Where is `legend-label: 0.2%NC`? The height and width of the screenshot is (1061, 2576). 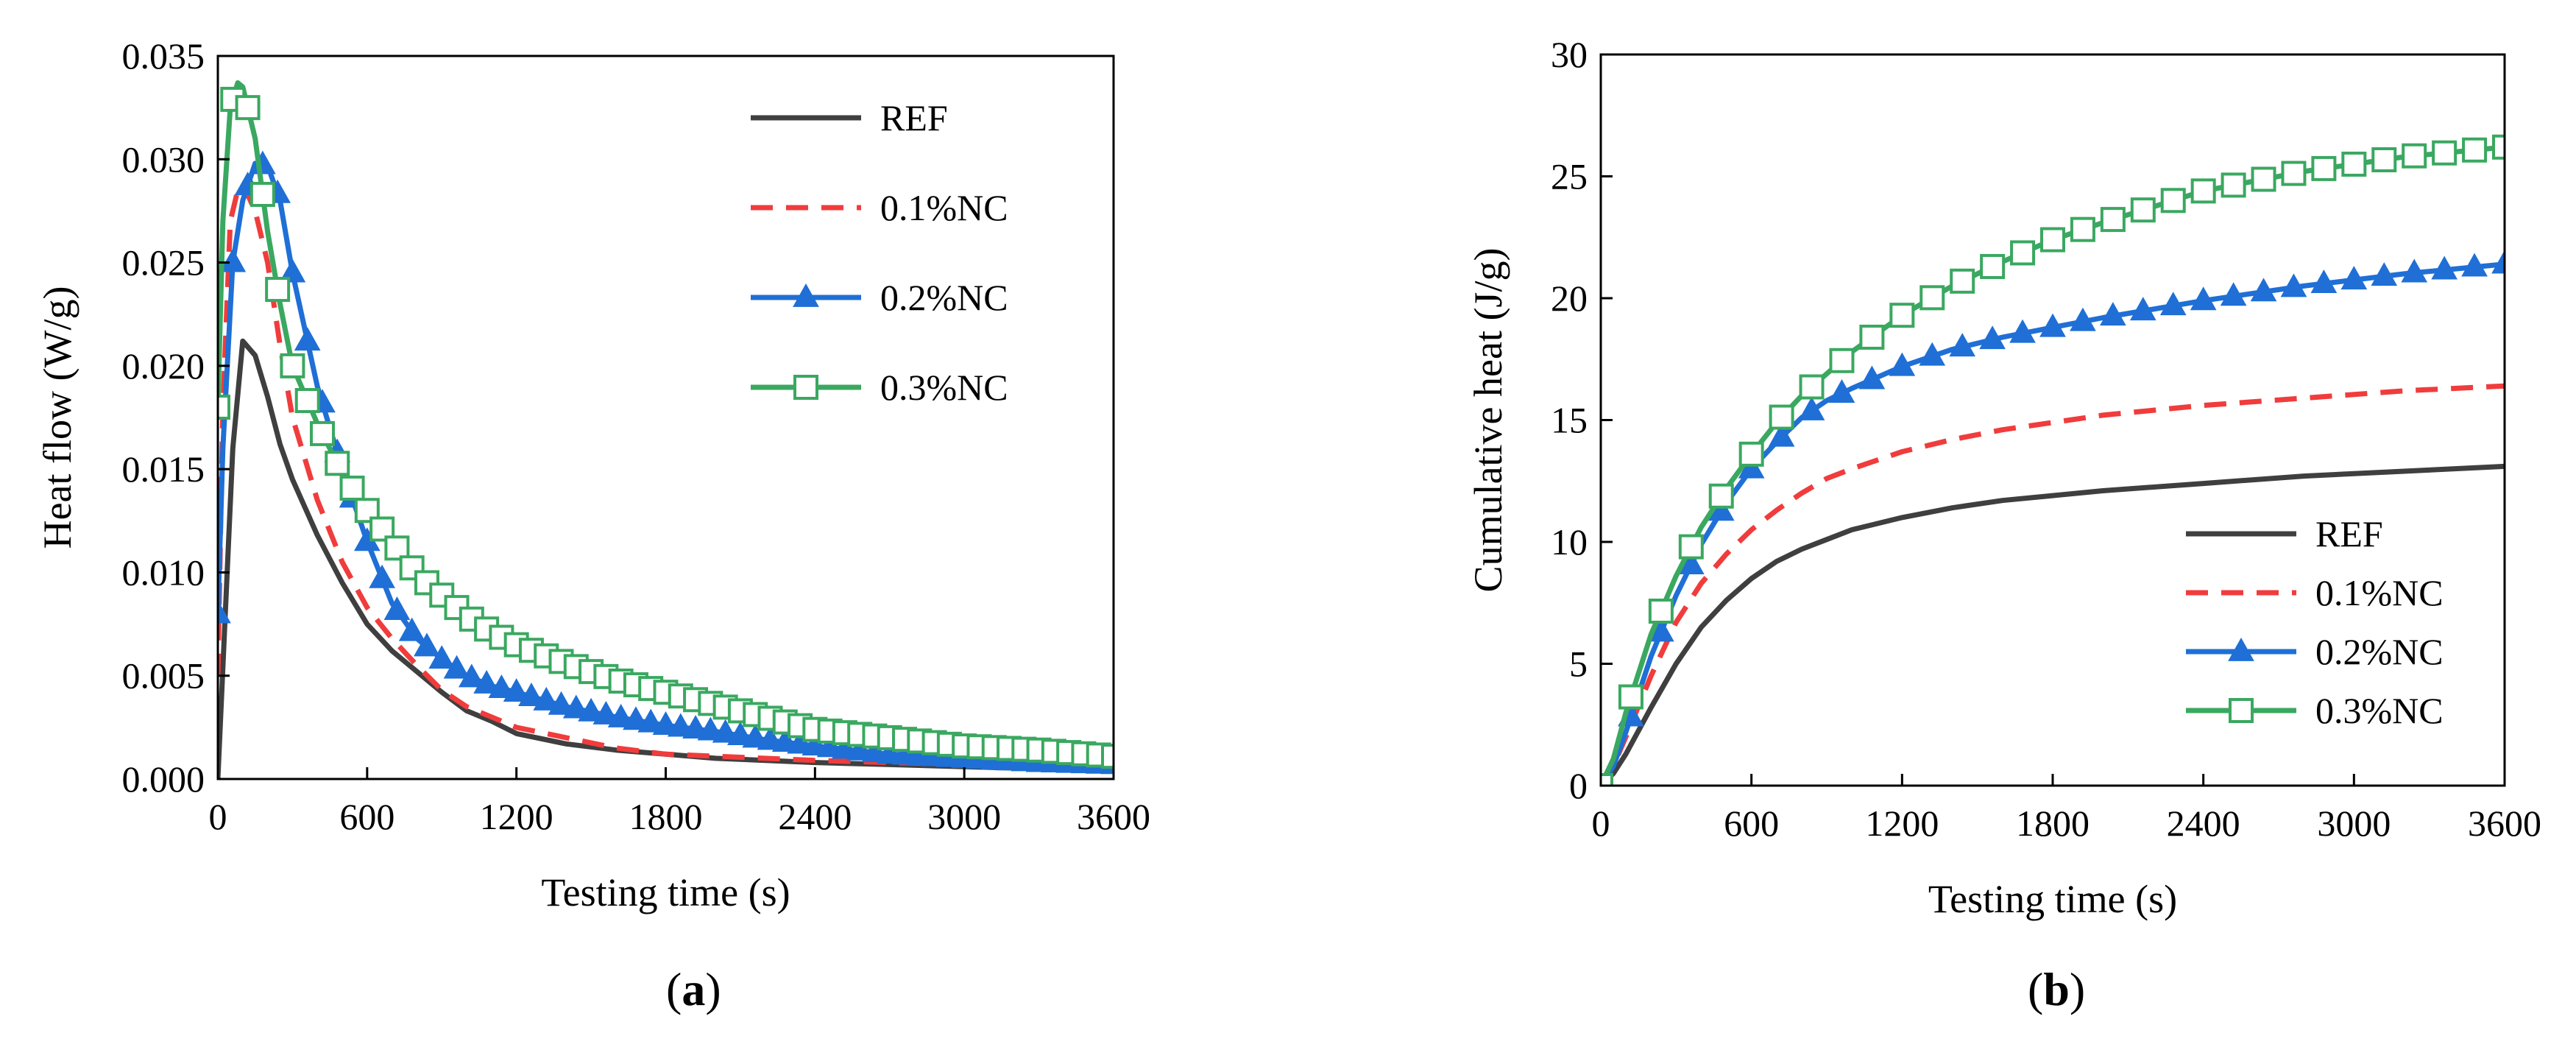
legend-label: 0.2%NC is located at coordinates (2379, 651).